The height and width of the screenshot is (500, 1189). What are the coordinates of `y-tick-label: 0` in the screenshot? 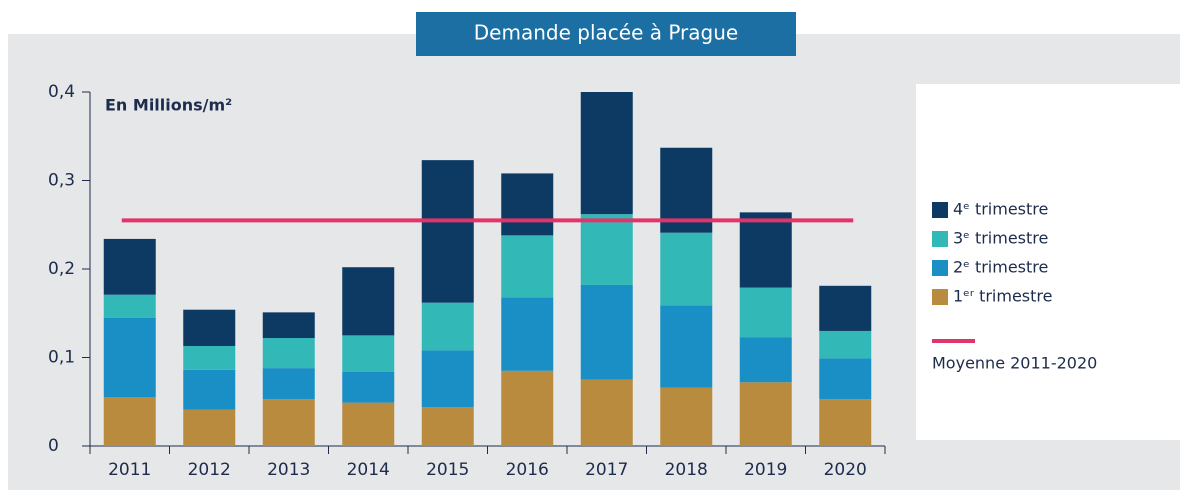 It's located at (53, 446).